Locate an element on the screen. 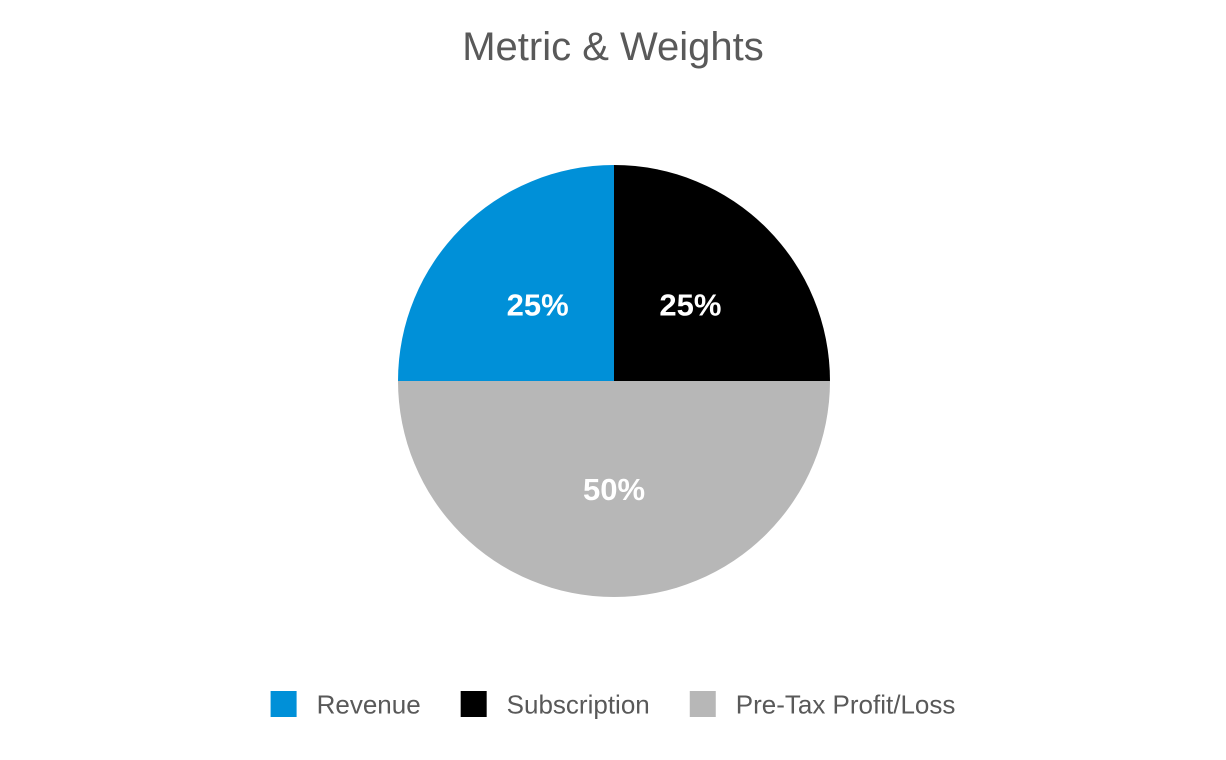 The height and width of the screenshot is (760, 1226). pie-slice-subscription is located at coordinates (722, 273).